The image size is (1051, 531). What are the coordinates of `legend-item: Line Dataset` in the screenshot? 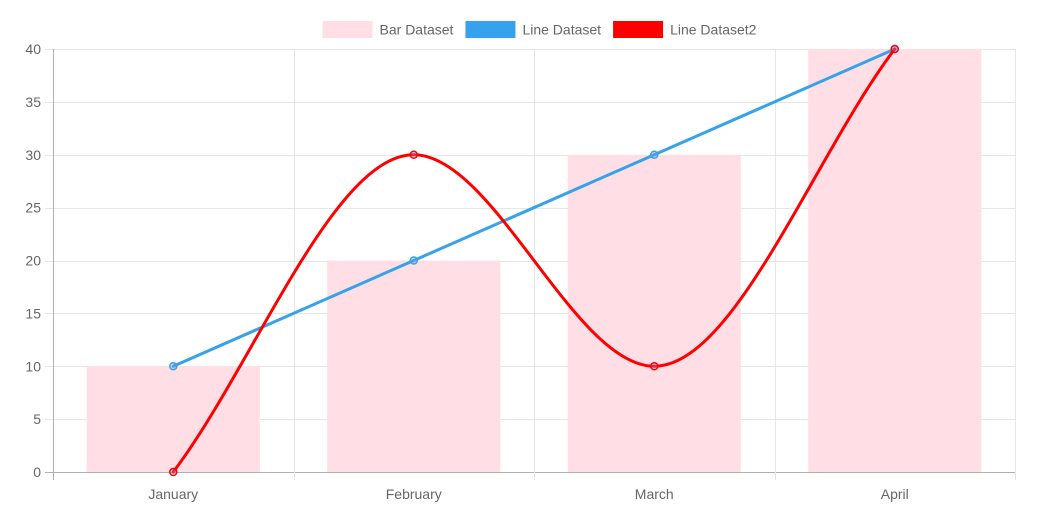 It's located at (533, 29).